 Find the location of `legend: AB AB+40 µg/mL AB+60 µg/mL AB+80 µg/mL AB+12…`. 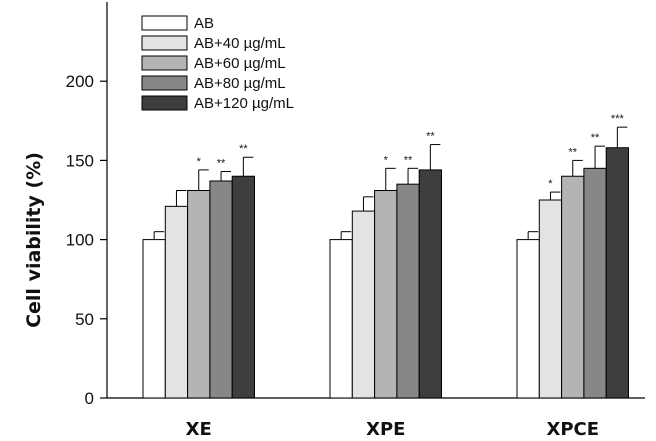

legend: AB AB+40 µg/mL AB+60 µg/mL AB+80 µg/mL AB+12… is located at coordinates (217, 63).